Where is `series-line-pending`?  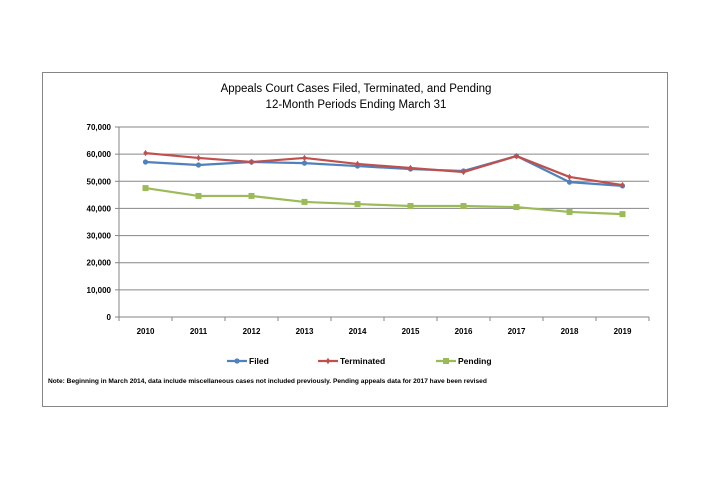 series-line-pending is located at coordinates (384, 201).